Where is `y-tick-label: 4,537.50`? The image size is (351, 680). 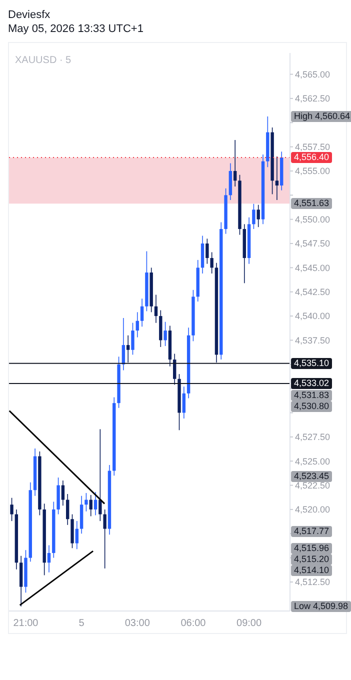 y-tick-label: 4,537.50 is located at coordinates (312, 340).